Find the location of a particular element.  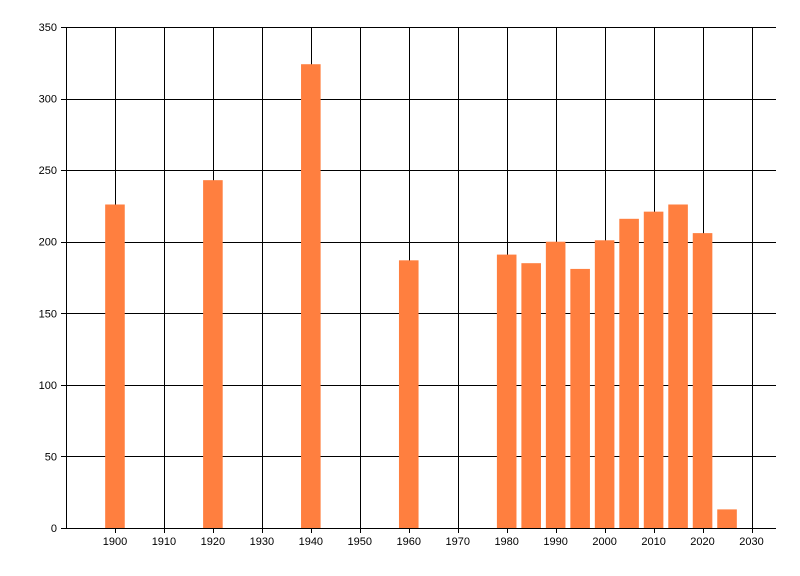

y-tick-label-200: 200 is located at coordinates (48, 243).